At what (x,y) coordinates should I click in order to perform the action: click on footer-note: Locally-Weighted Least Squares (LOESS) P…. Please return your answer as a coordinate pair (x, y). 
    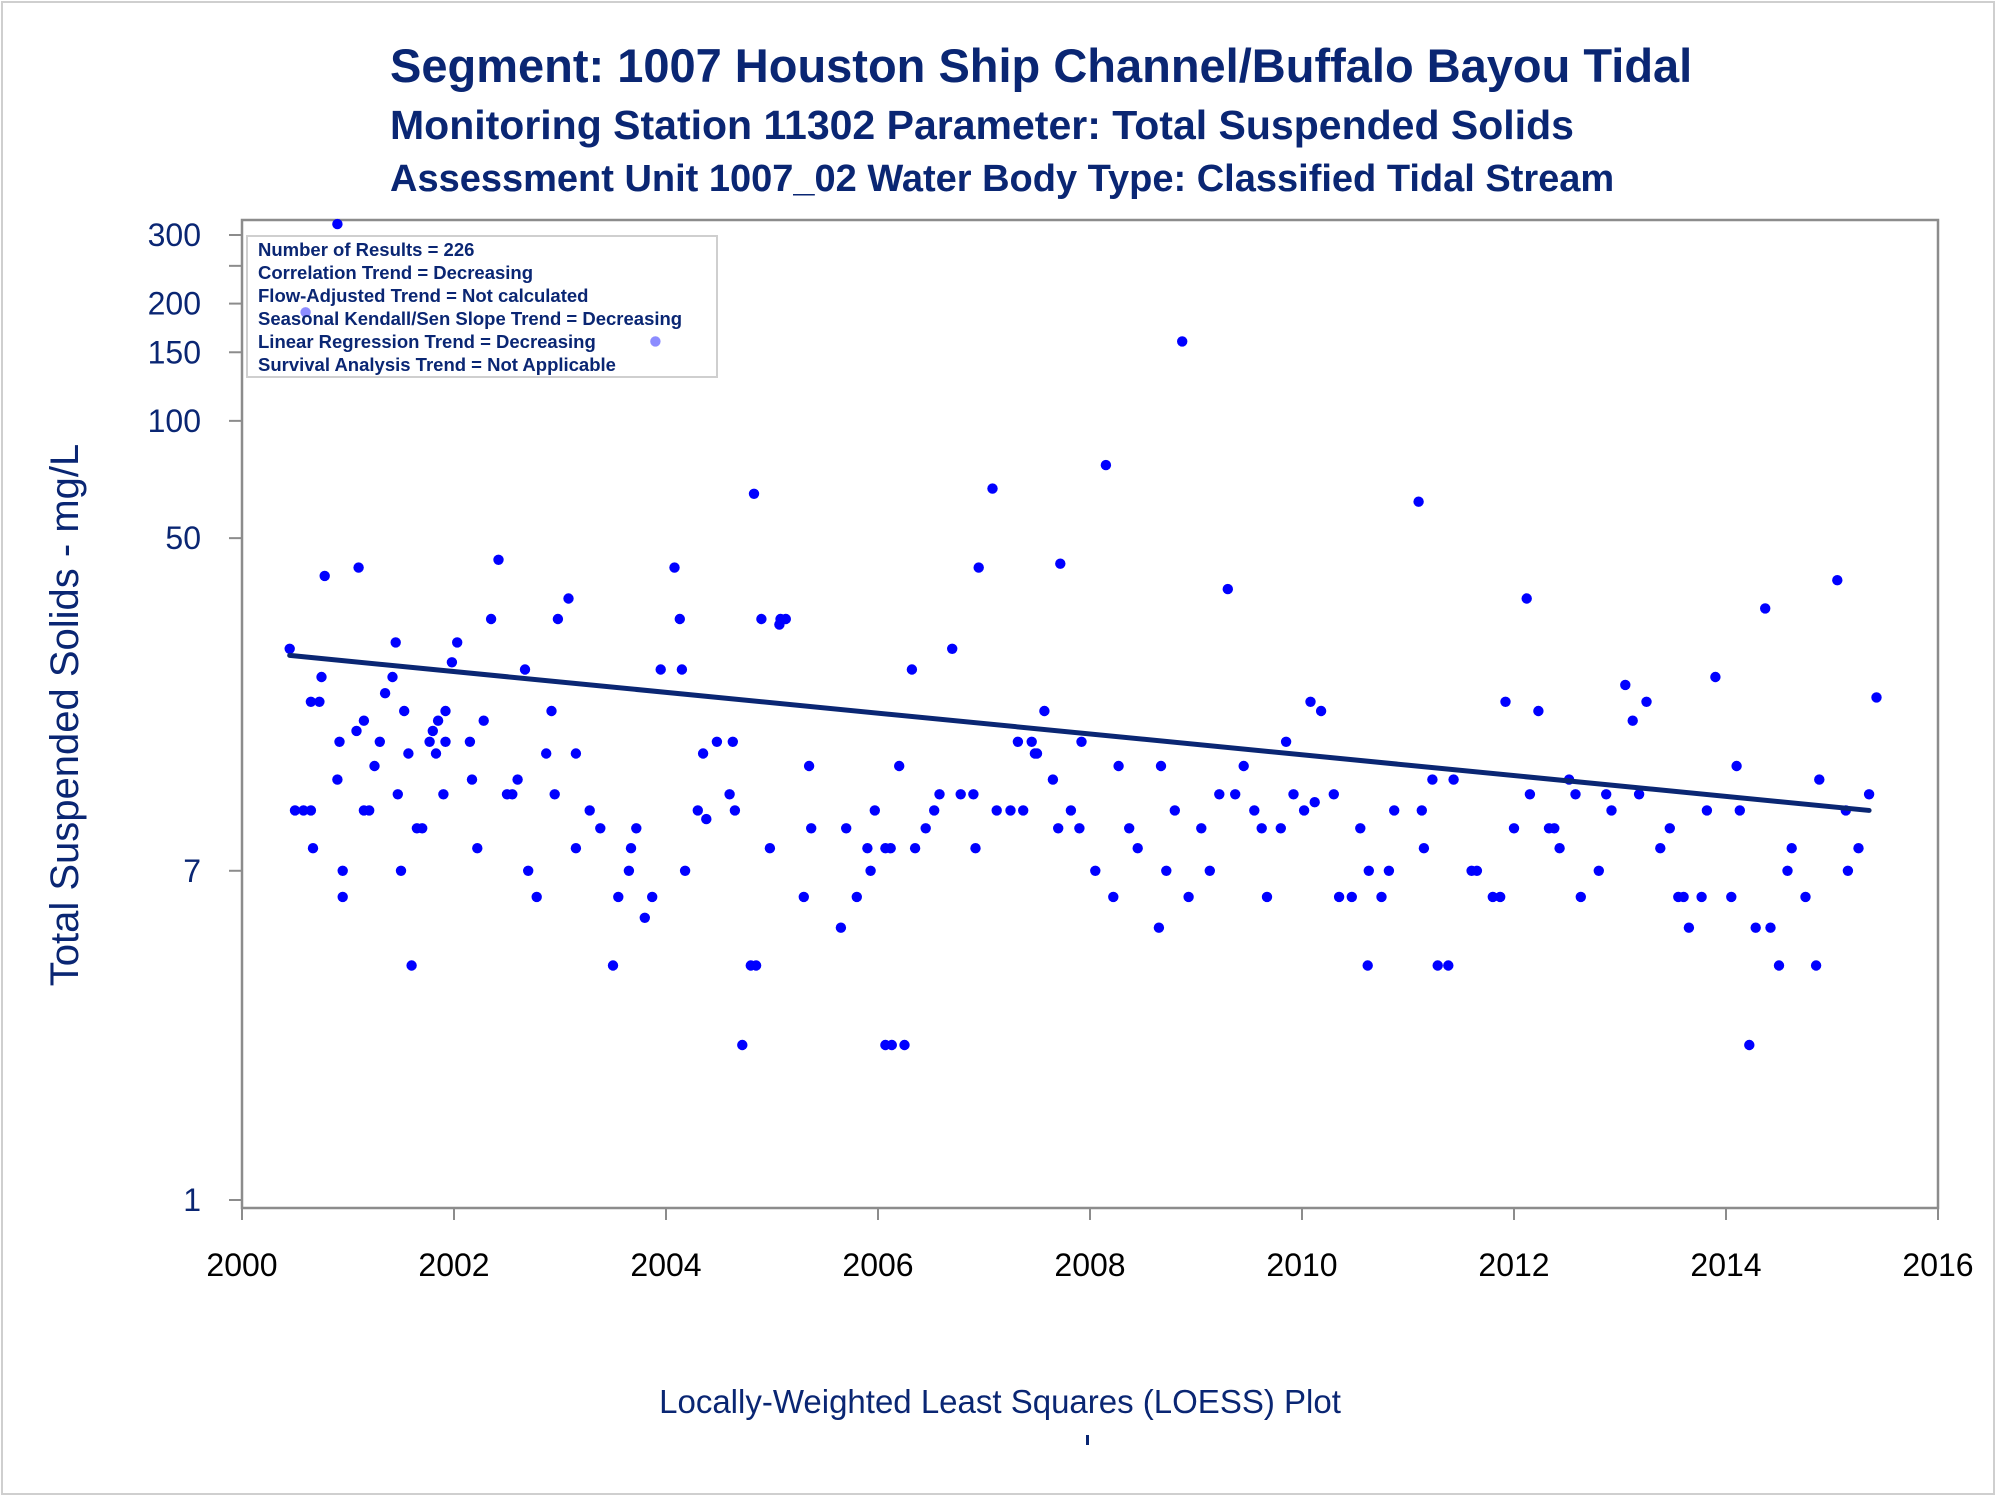
    Looking at the image, I should click on (1000, 1401).